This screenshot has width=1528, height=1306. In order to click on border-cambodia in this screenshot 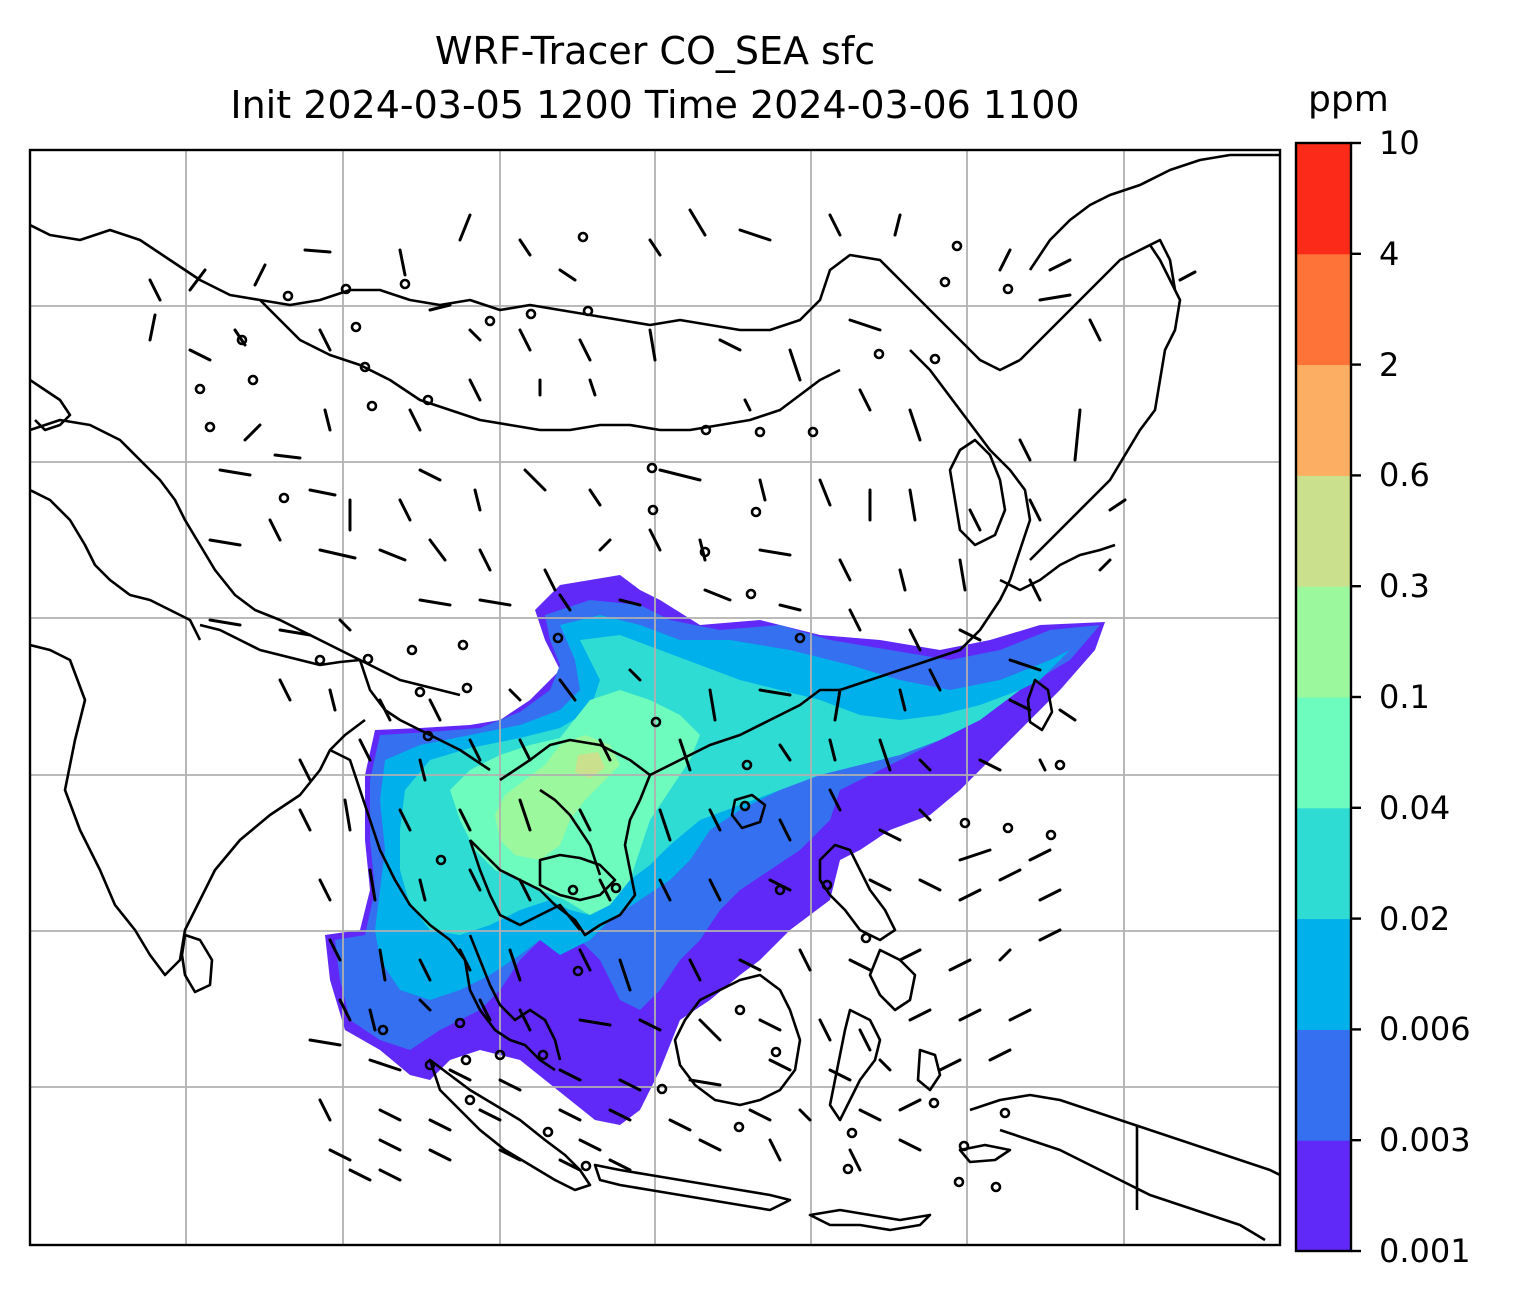, I will do `click(577, 877)`.